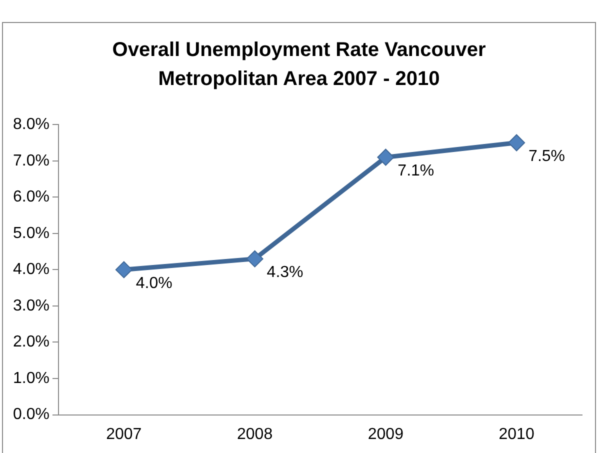  I want to click on data-label: 7.5%, so click(547, 157).